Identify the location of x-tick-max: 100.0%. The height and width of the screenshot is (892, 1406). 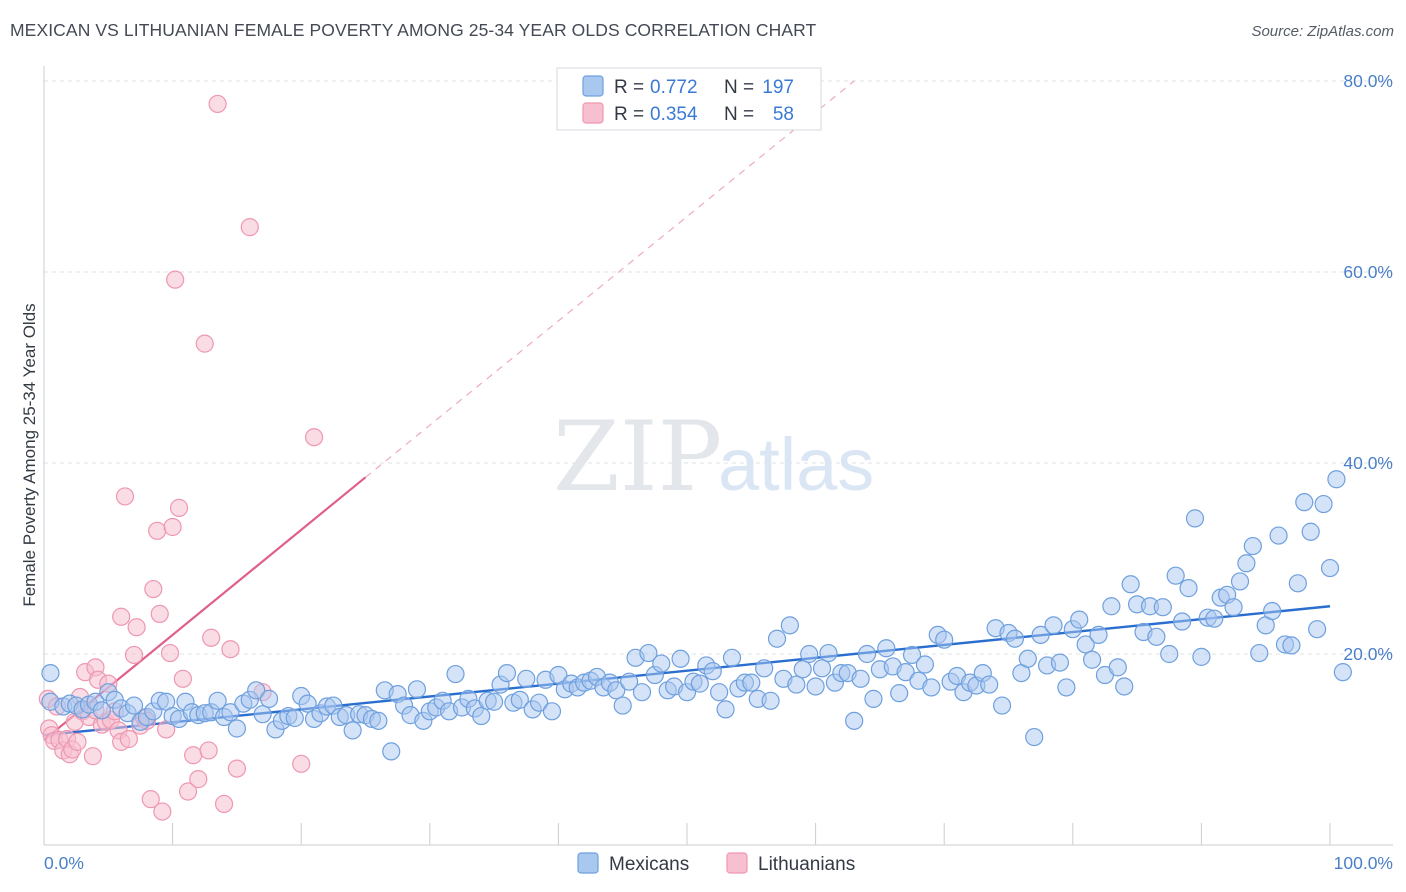
(1363, 863).